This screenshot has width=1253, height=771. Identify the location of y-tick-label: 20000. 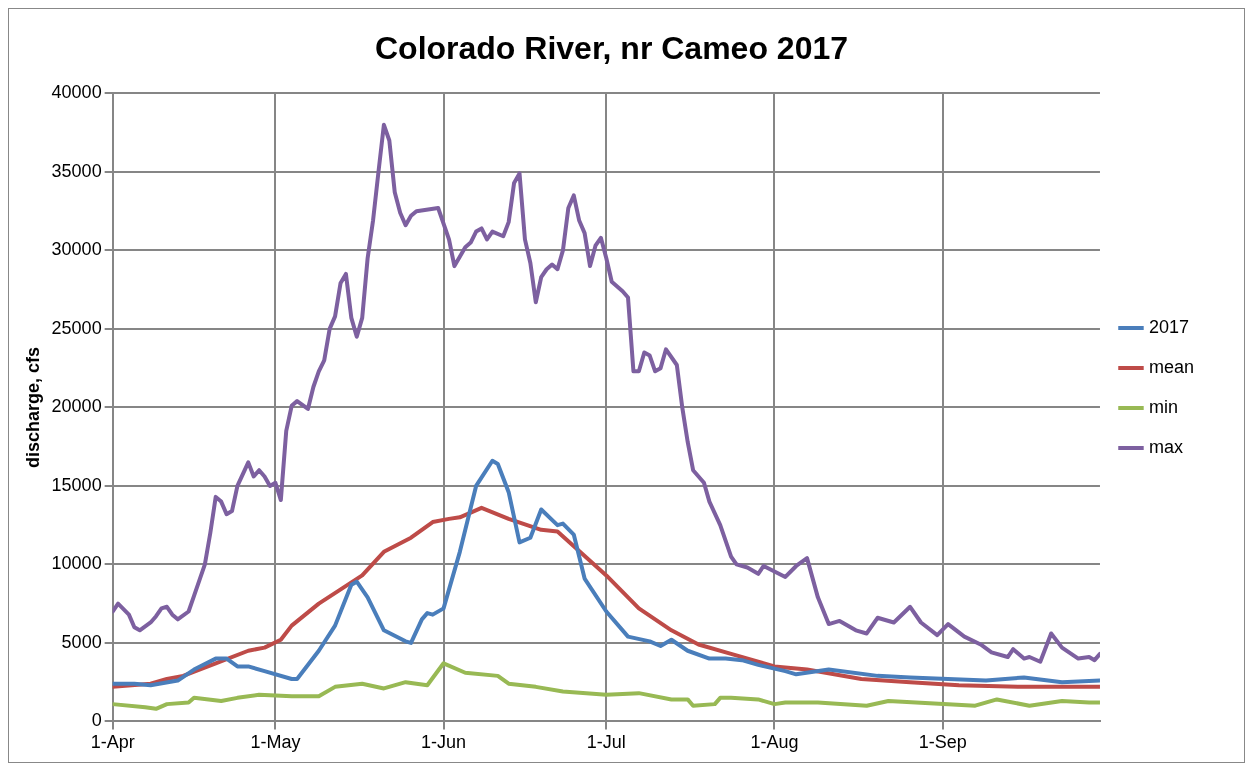
(76, 406).